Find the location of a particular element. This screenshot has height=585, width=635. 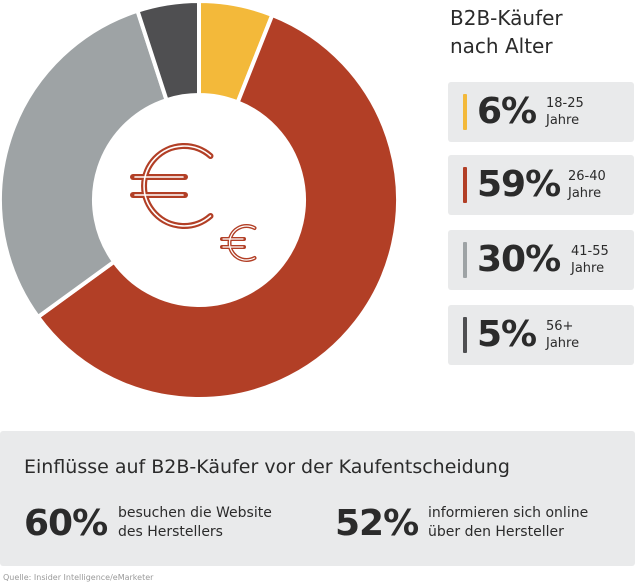

source-note: Quelle: Insider Intelligence/eMarketer is located at coordinates (78, 577).